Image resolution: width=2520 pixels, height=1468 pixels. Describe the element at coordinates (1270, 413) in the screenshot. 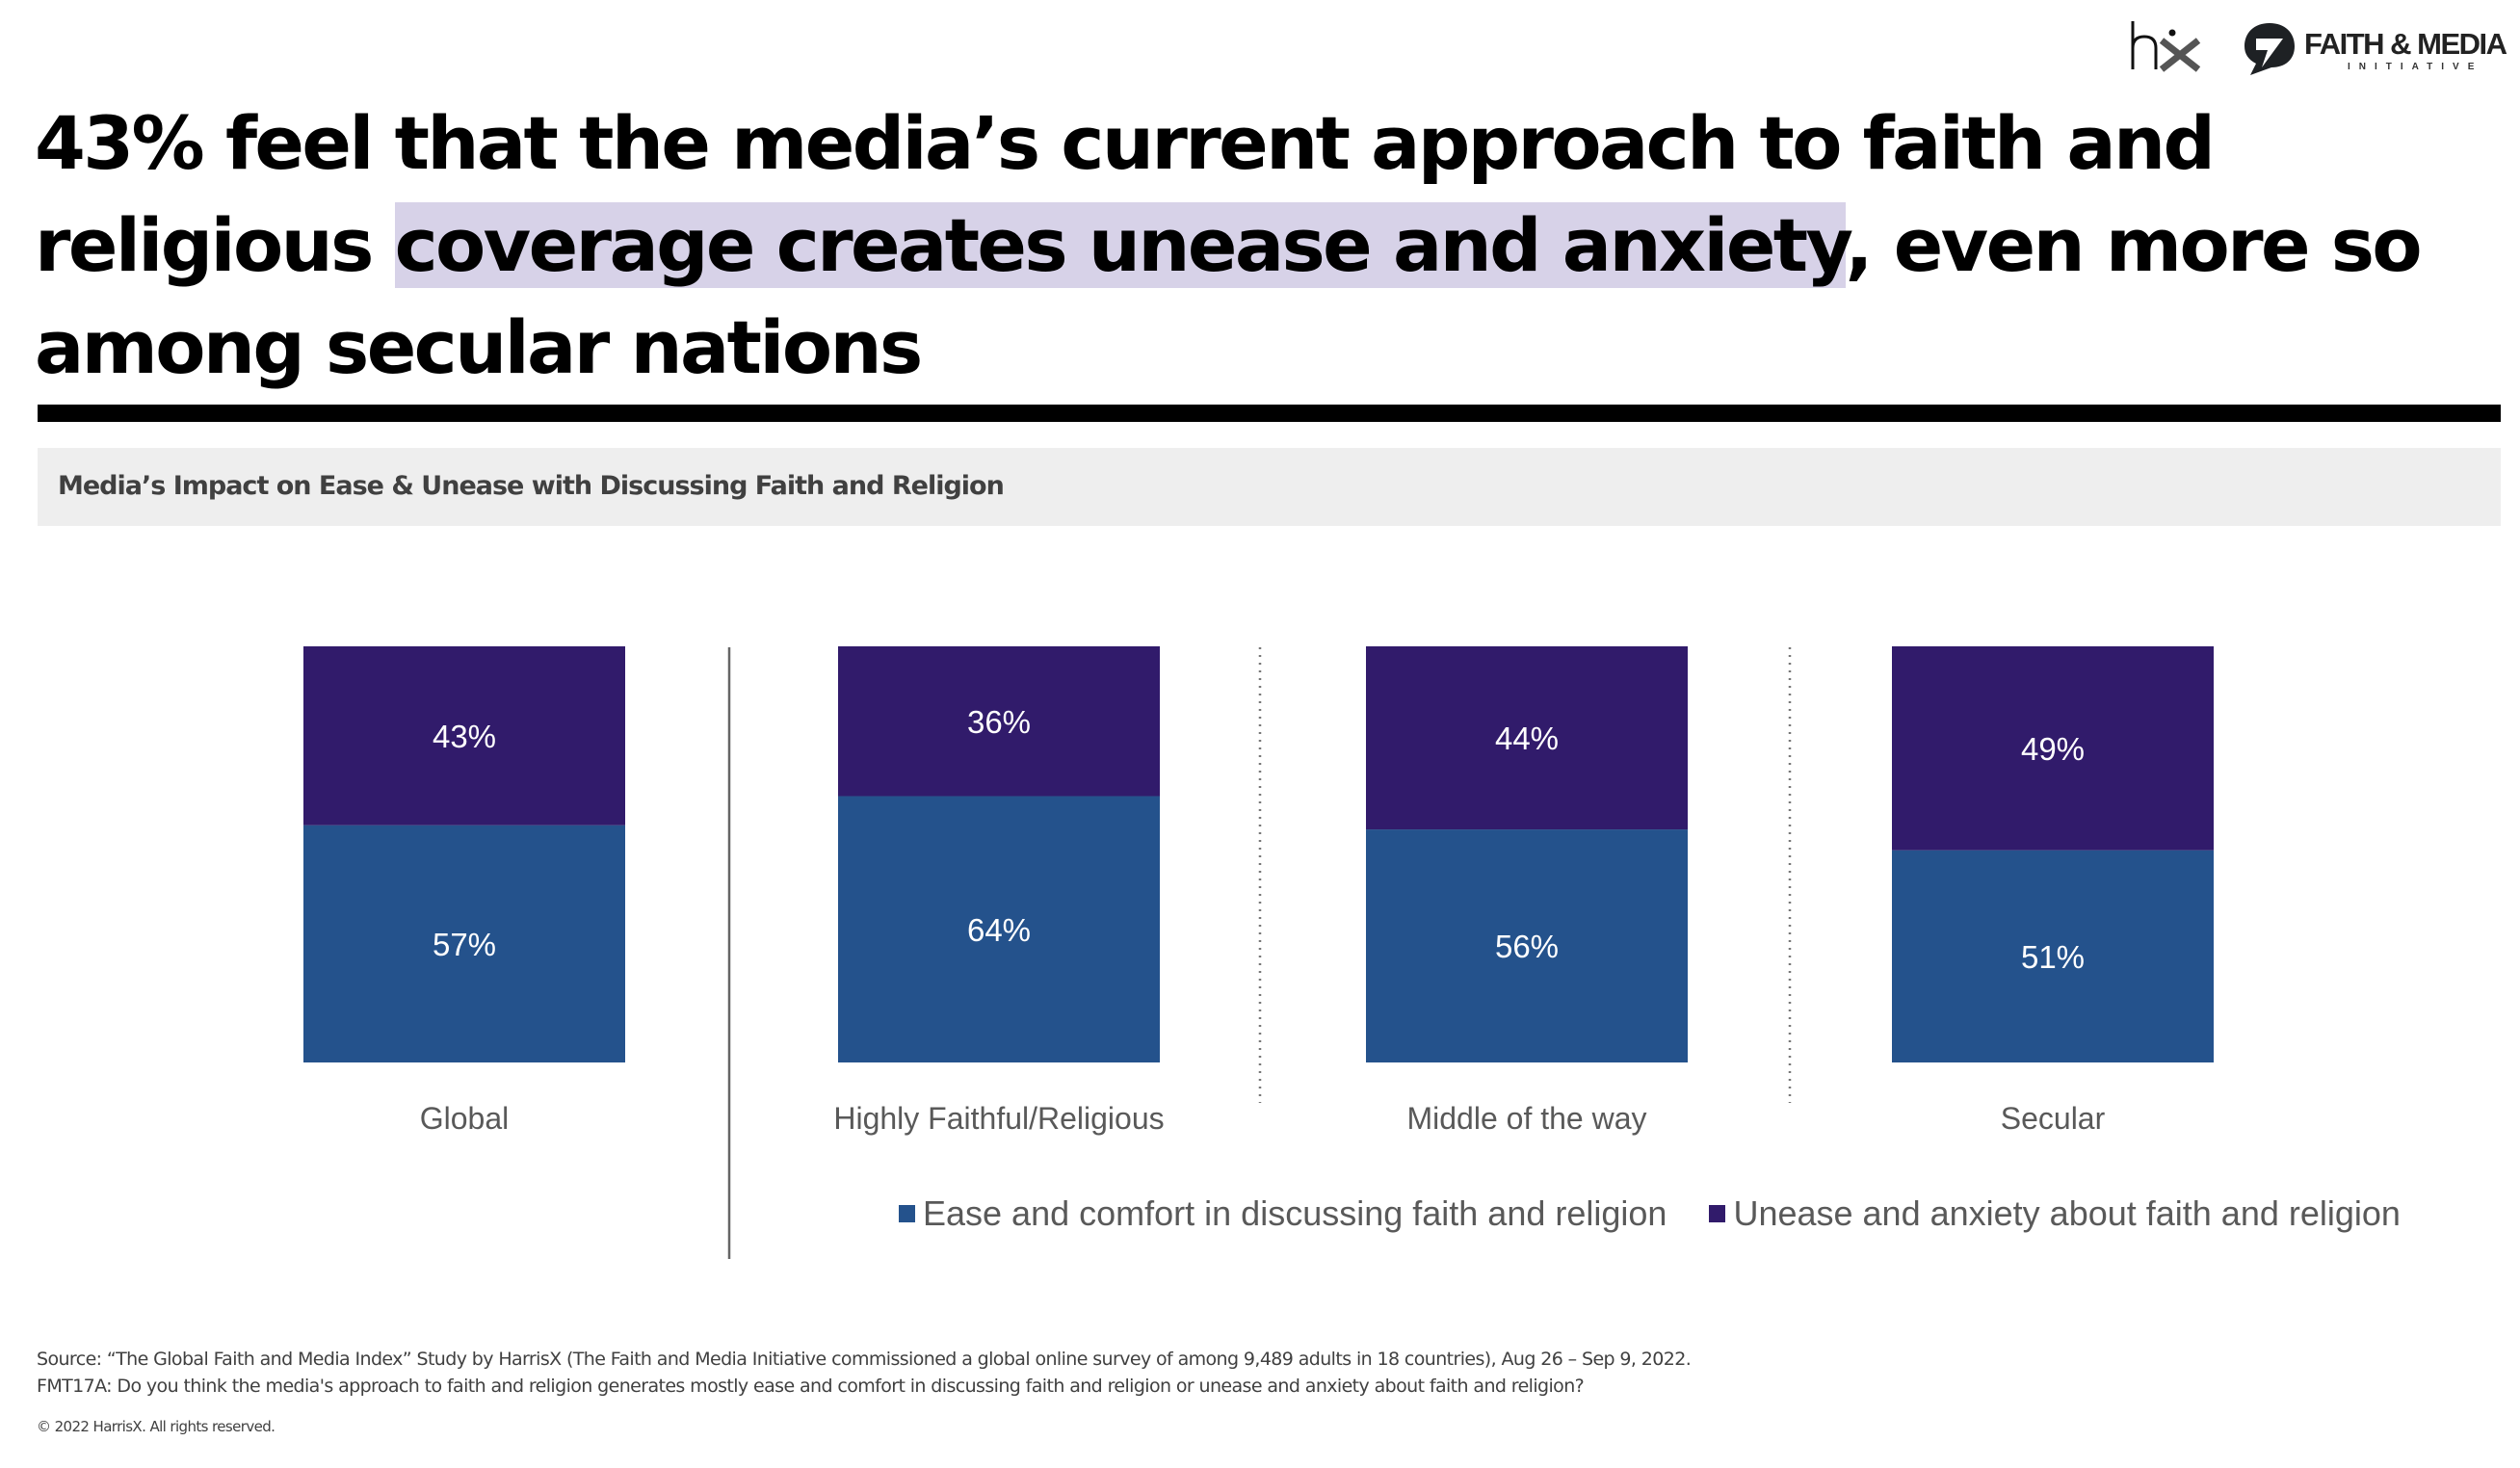

I see `title-divider-rule` at that location.